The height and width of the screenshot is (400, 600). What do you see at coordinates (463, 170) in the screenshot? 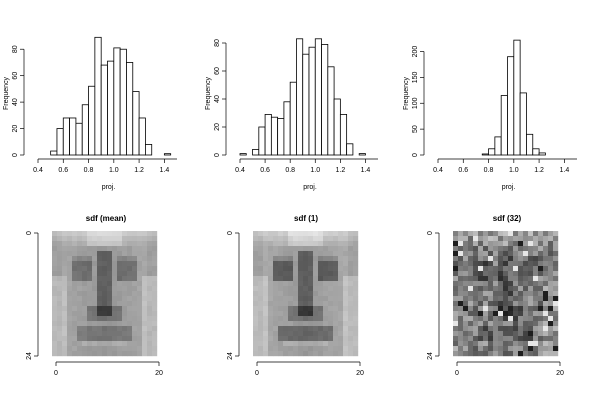
I see `x-tick-label: 0.6` at bounding box center [463, 170].